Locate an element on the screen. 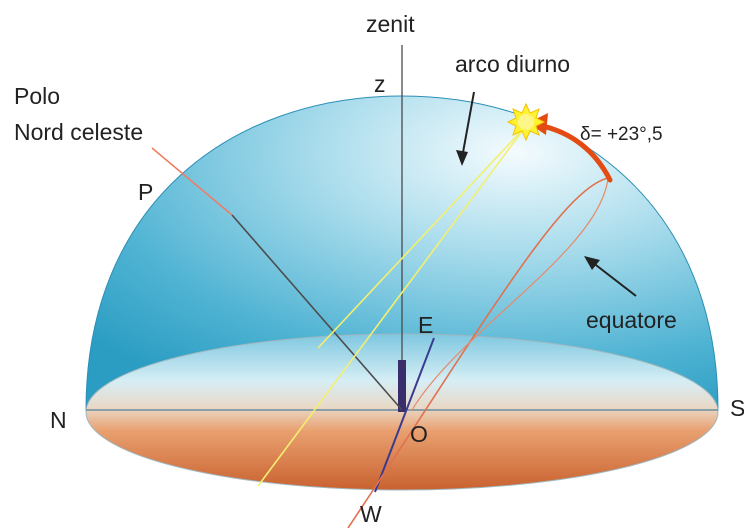  label-declination: δ= +23°,5 is located at coordinates (621, 134).